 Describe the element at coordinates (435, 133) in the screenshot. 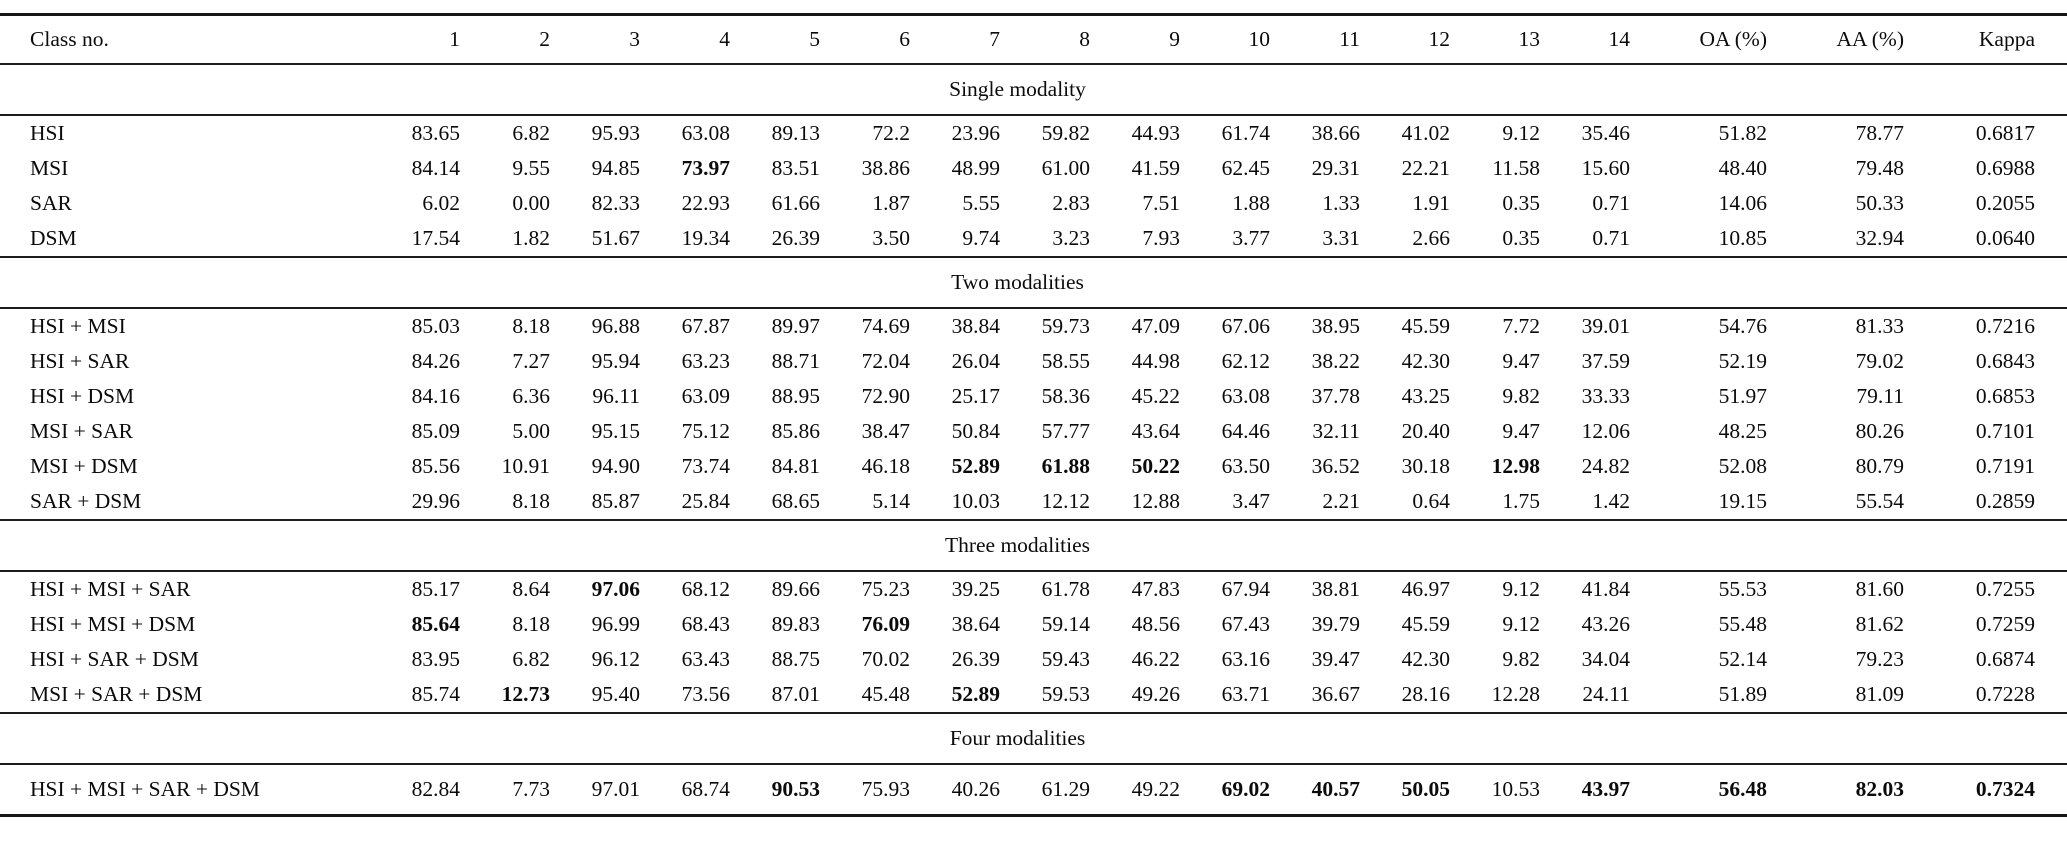

I see `value-cell: 83.65` at that location.